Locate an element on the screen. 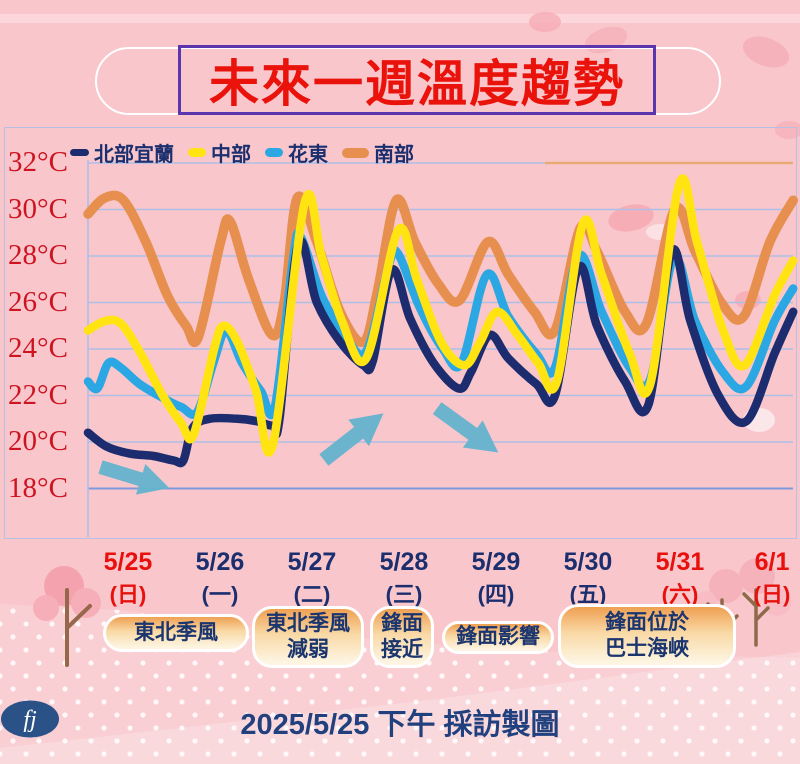  y-axis-label-30°C: 30°C is located at coordinates (38, 208).